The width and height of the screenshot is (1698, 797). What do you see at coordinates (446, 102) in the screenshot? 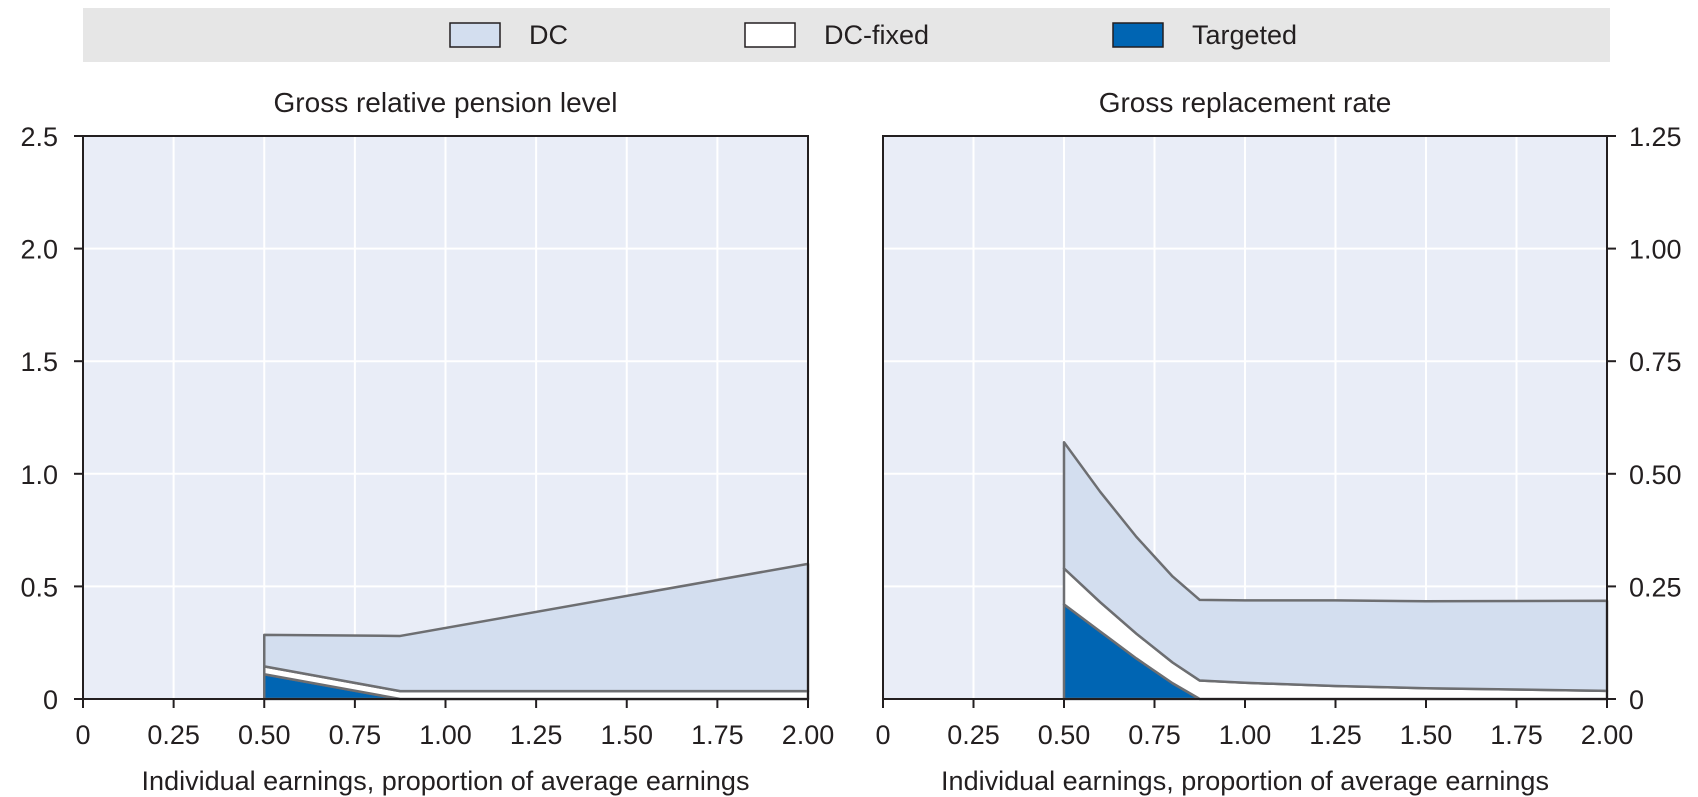
I see `panel-title: Gross relative pension level` at bounding box center [446, 102].